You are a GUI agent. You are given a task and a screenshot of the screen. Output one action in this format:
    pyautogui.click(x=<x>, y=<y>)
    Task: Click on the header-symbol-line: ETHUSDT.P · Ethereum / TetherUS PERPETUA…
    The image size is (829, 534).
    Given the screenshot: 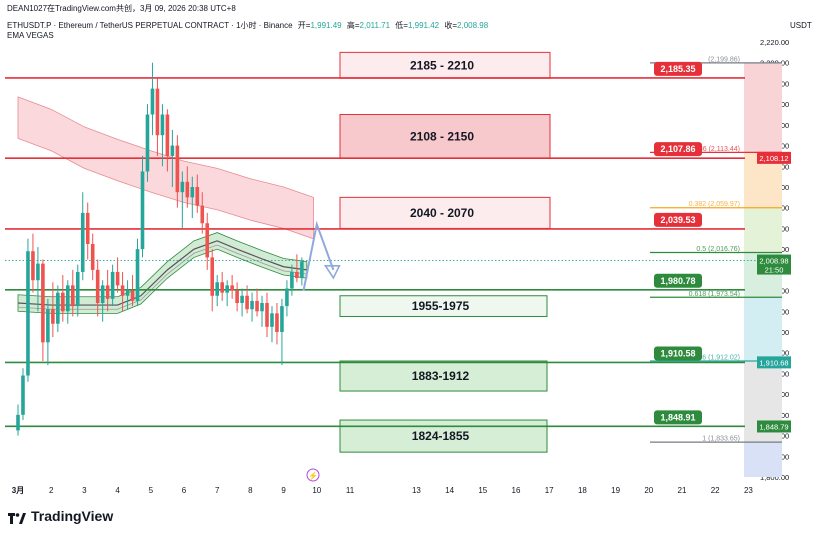 What is the action you would take?
    pyautogui.click(x=249, y=26)
    